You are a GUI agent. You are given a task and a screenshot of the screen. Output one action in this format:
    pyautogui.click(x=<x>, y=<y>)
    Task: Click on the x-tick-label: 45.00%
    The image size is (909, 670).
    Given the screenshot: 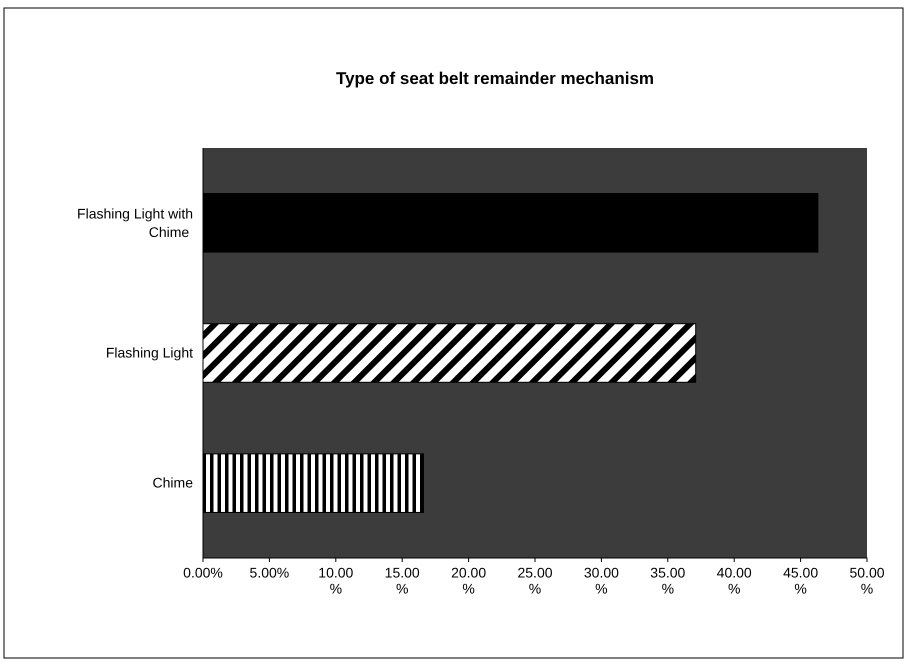 What is the action you would take?
    pyautogui.click(x=800, y=580)
    